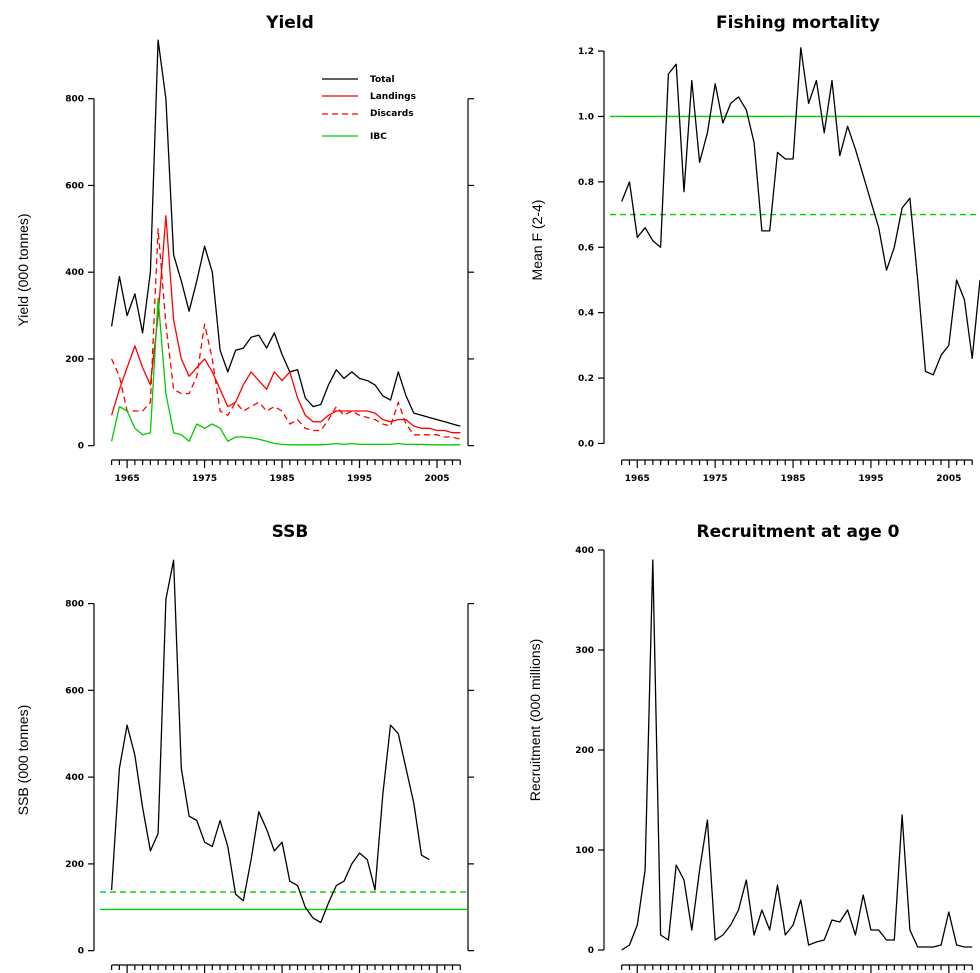 Image resolution: width=980 pixels, height=973 pixels. I want to click on fishing-mortality-title: Fishing mortality, so click(798, 23).